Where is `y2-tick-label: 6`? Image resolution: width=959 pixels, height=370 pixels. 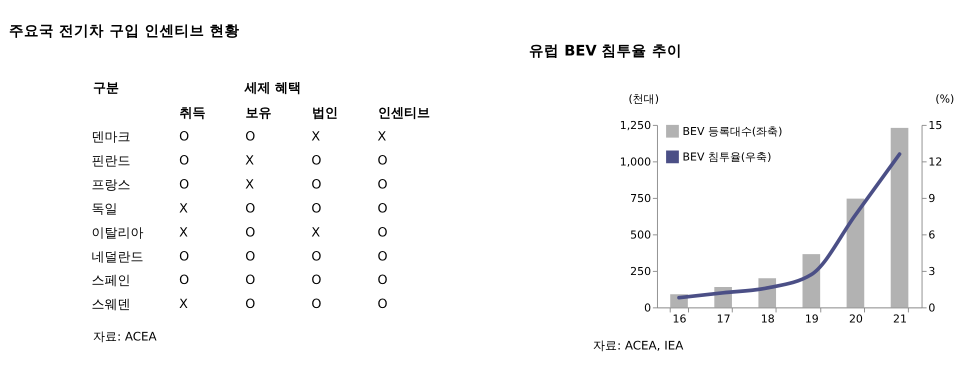 y2-tick-label: 6 is located at coordinates (932, 235).